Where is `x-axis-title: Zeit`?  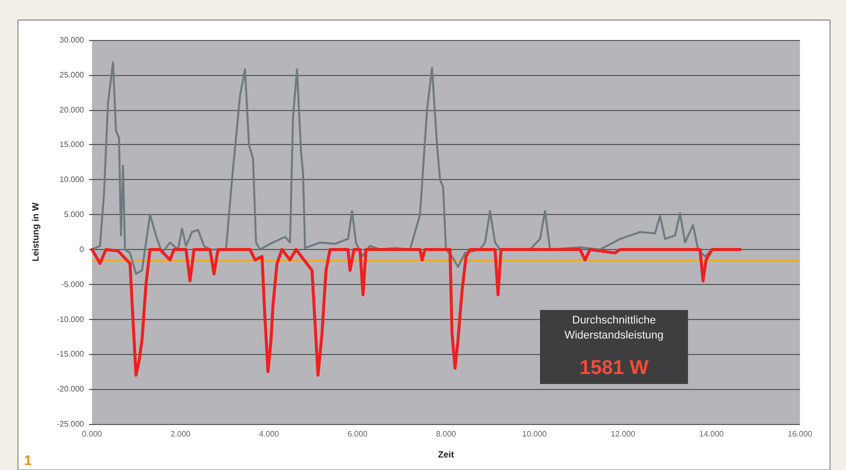
x-axis-title: Zeit is located at coordinates (446, 455).